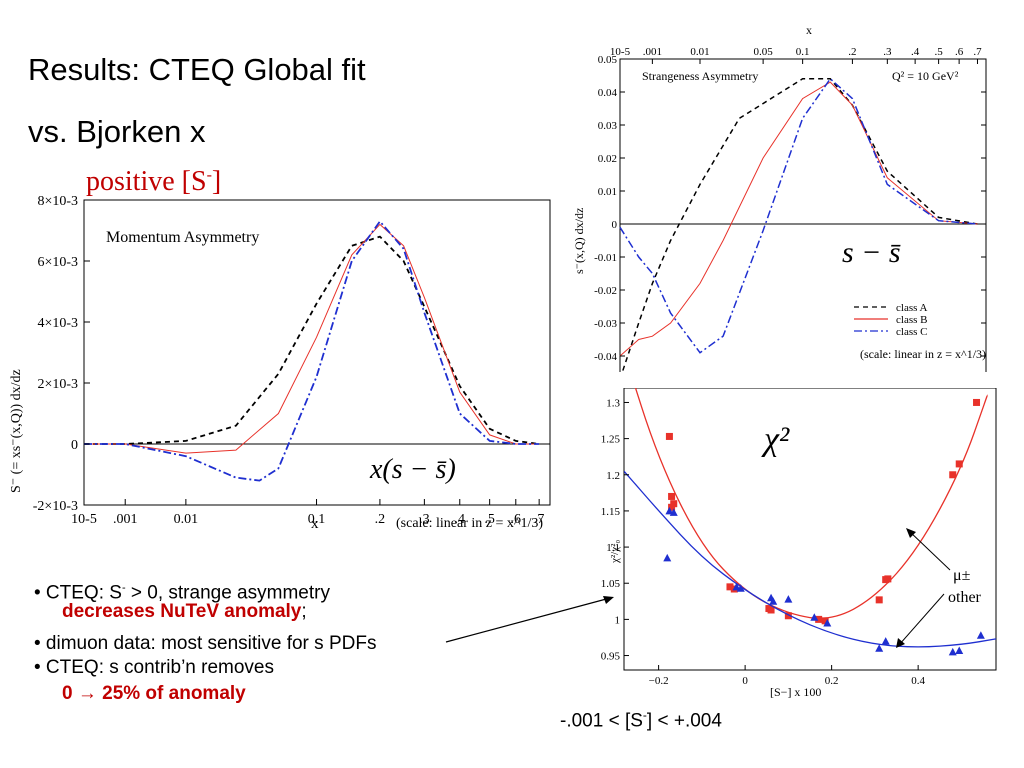 This screenshot has height=768, width=1024. I want to click on chart3-title: χ², so click(775, 439).